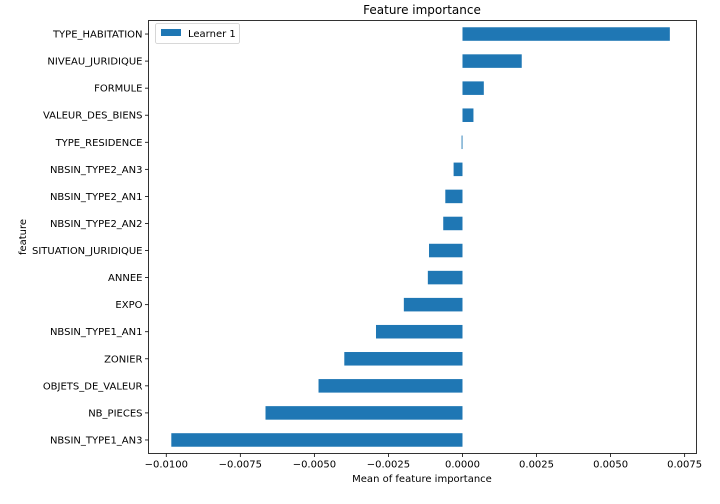 This screenshot has width=720, height=504. Describe the element at coordinates (128, 305) in the screenshot. I see `y-tick-label: EXPO` at that location.